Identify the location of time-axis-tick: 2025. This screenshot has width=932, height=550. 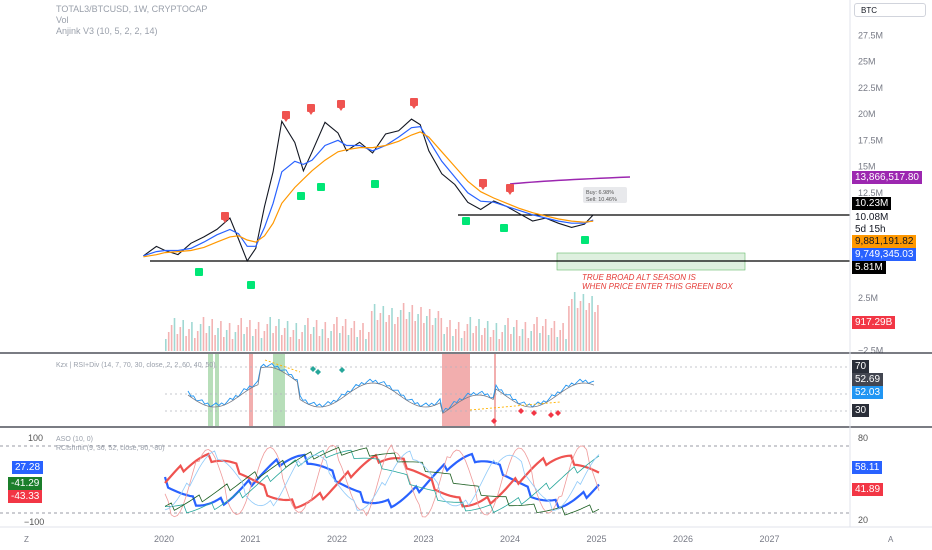
(597, 539).